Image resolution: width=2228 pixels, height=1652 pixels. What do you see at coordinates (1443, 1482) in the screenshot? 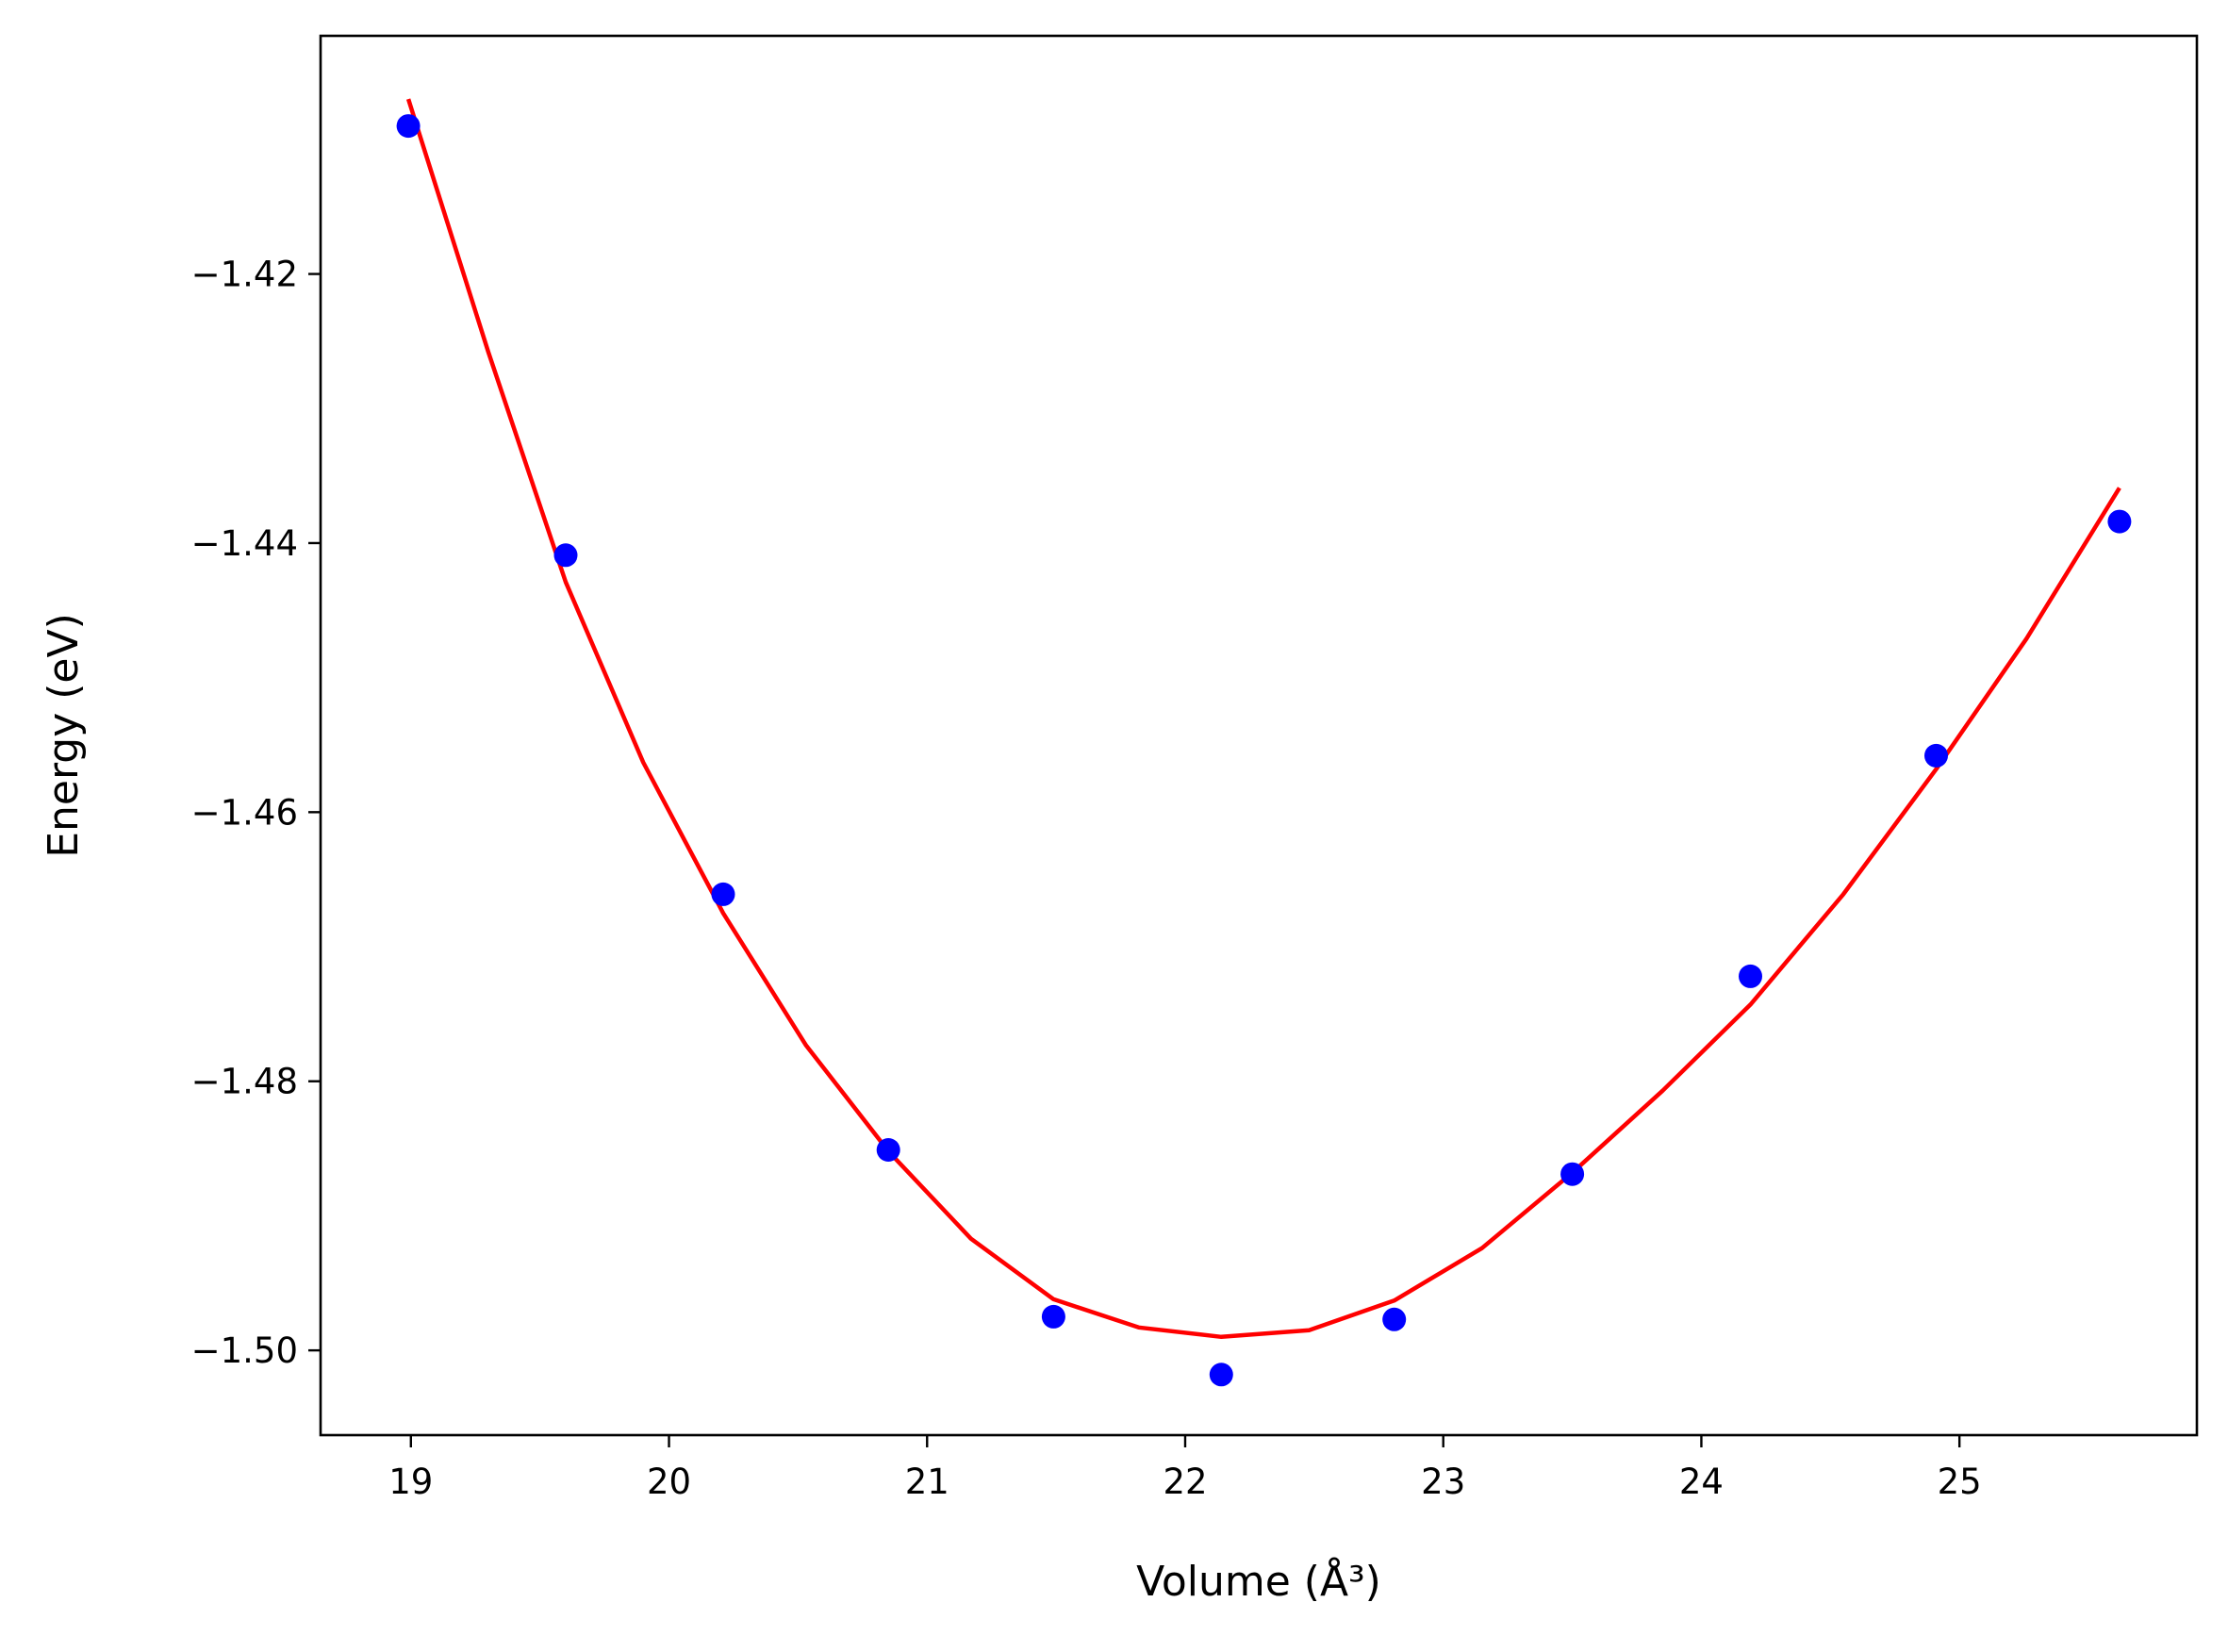
I see `x-tick-label: 23` at bounding box center [1443, 1482].